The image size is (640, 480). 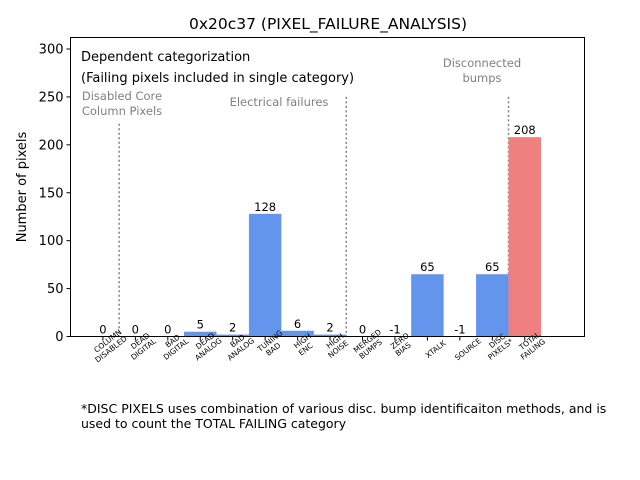 What do you see at coordinates (232, 335) in the screenshot?
I see `bar-bad-analog` at bounding box center [232, 335].